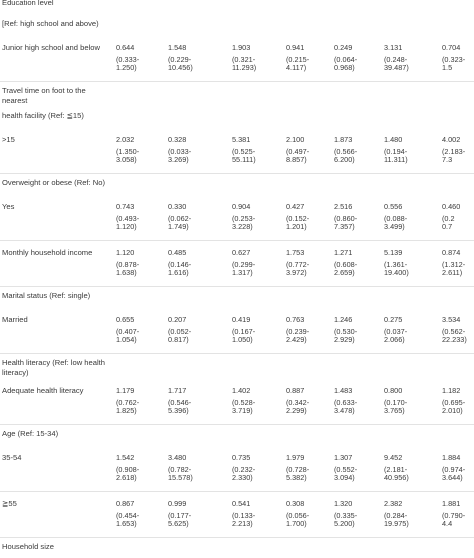 The height and width of the screenshot is (558, 474). What do you see at coordinates (454, 63) in the screenshot?
I see `confidence-interval: (0.323- 1.5` at bounding box center [454, 63].